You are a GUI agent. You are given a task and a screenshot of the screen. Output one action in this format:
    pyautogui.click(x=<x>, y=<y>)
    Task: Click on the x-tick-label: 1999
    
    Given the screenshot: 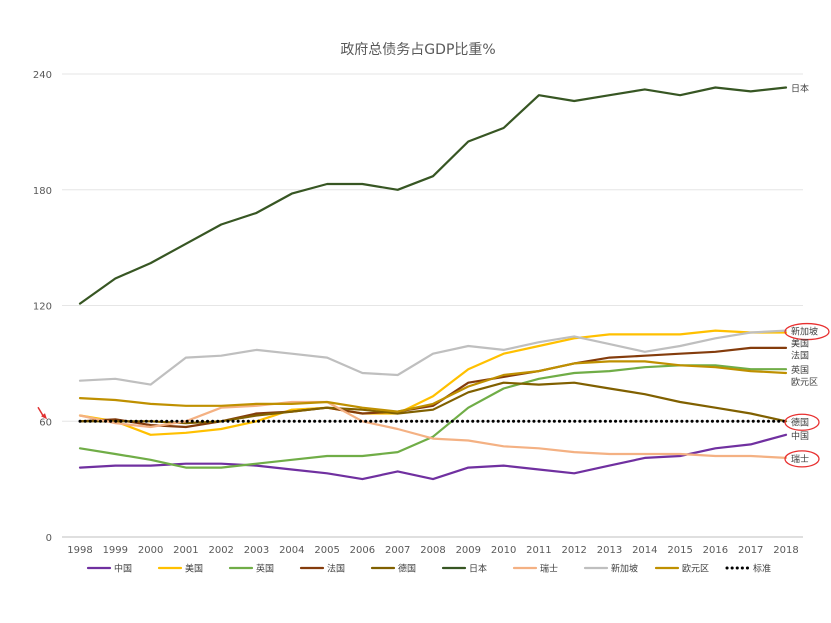 What is the action you would take?
    pyautogui.click(x=115, y=550)
    